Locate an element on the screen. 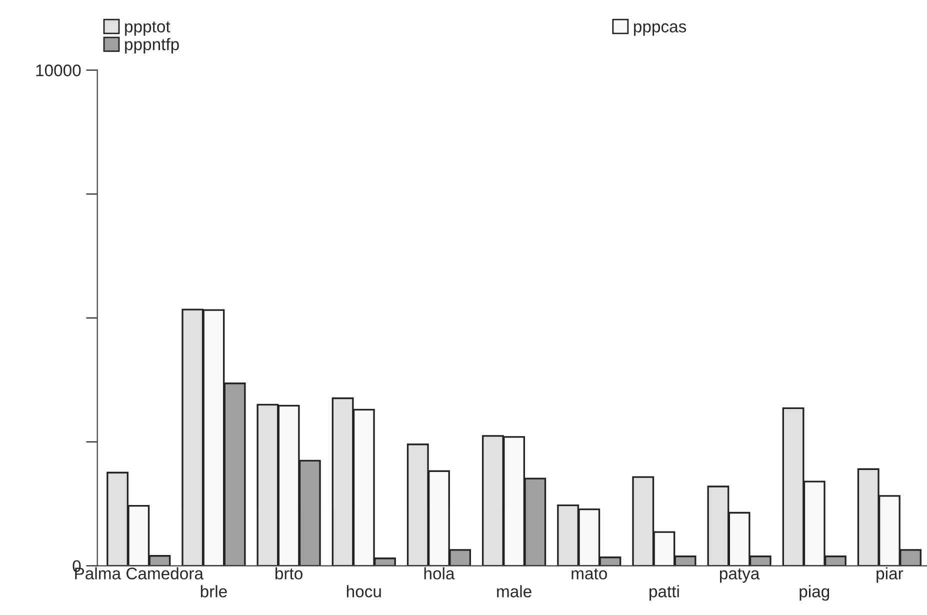 The image size is (927, 615). x-tick-label: piag is located at coordinates (815, 593).